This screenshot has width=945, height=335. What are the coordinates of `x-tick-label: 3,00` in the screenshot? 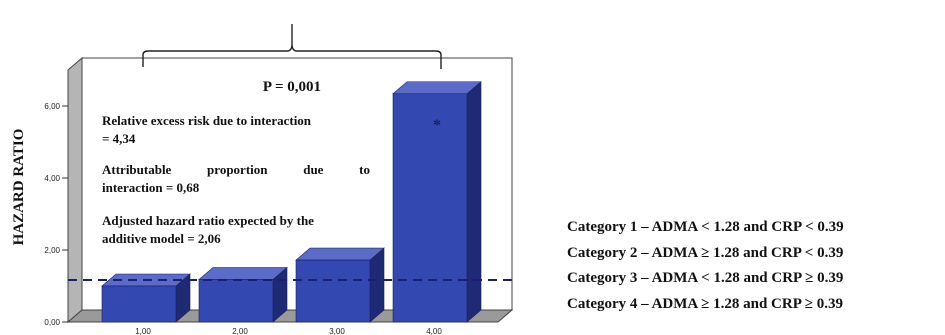 It's located at (337, 331).